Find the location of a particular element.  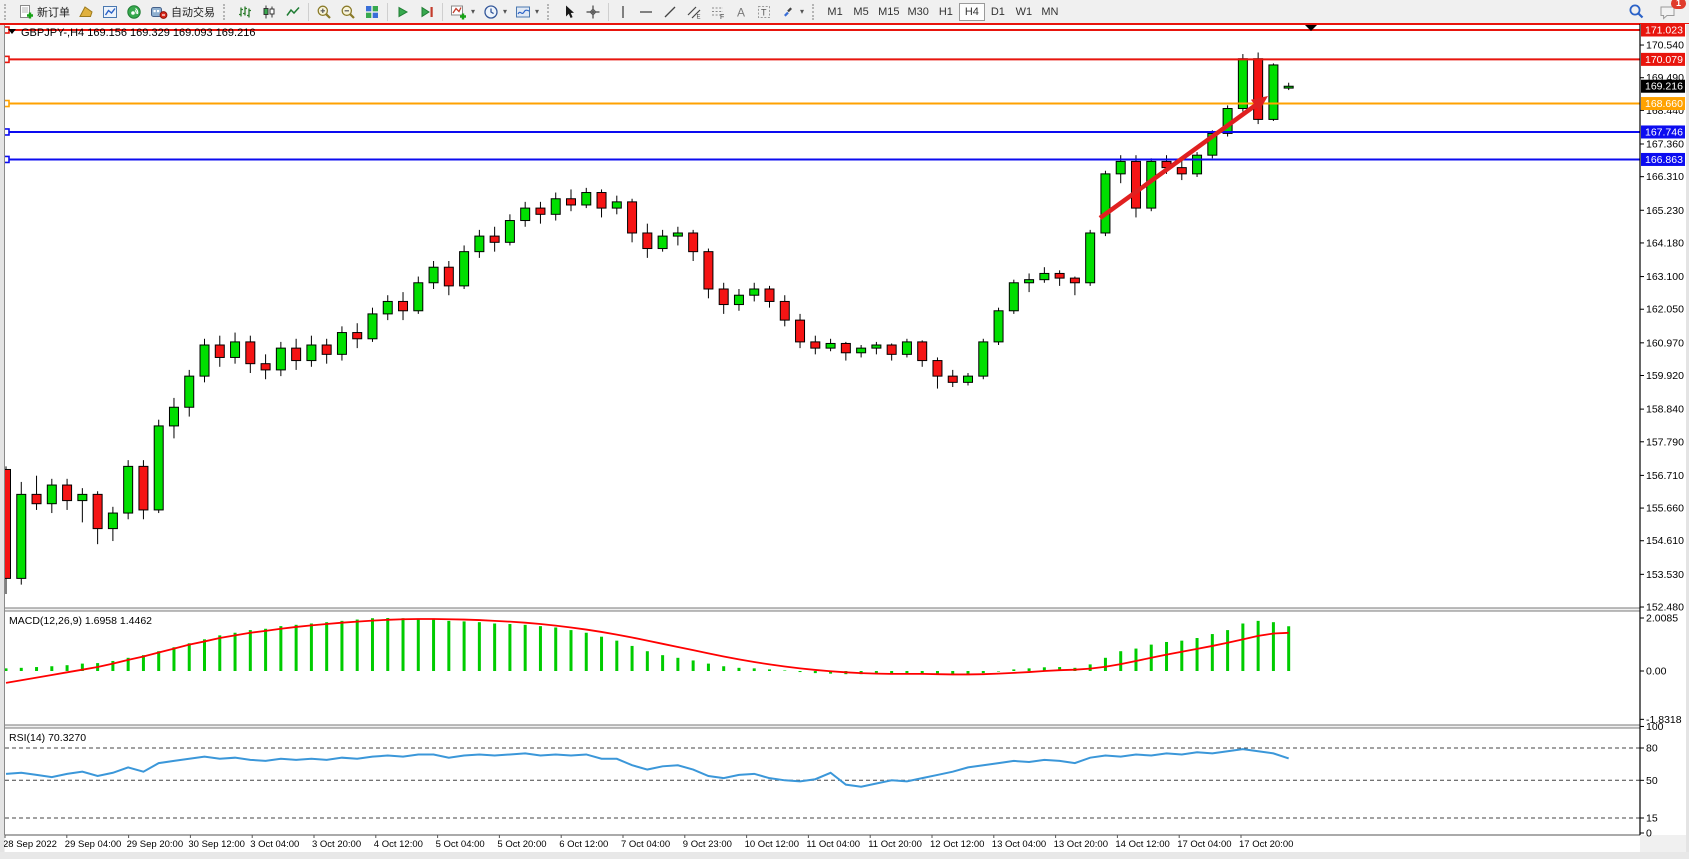

svg-text: 170.079 is located at coordinates (1664, 60).